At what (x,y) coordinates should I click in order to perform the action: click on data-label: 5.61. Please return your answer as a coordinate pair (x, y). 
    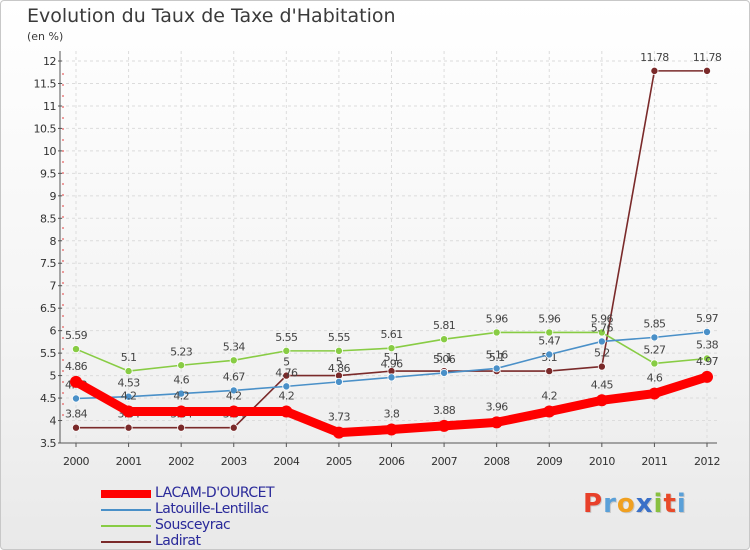
    Looking at the image, I should click on (391, 334).